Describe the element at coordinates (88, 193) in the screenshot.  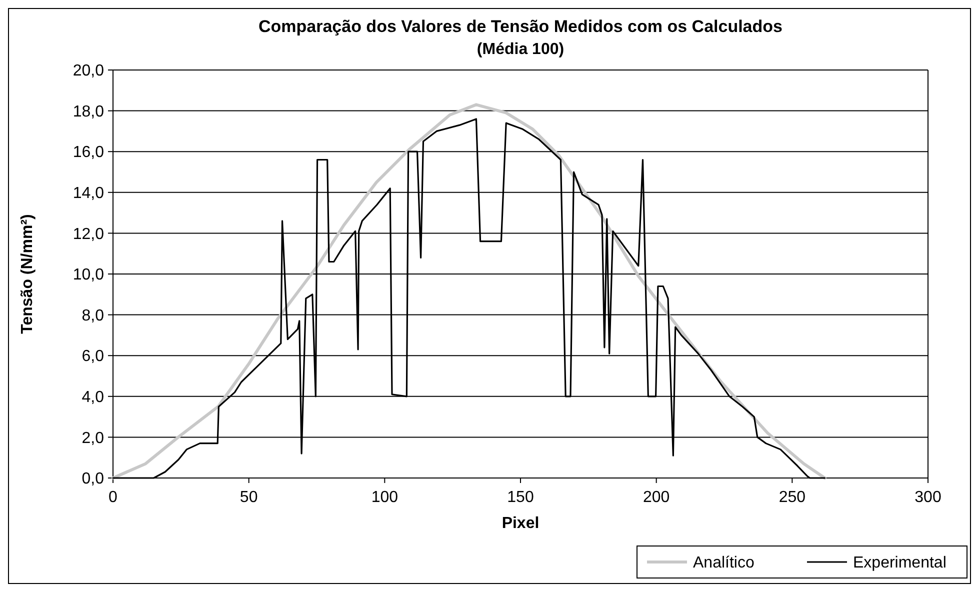
I see `y-tick-label: 14,0` at that location.